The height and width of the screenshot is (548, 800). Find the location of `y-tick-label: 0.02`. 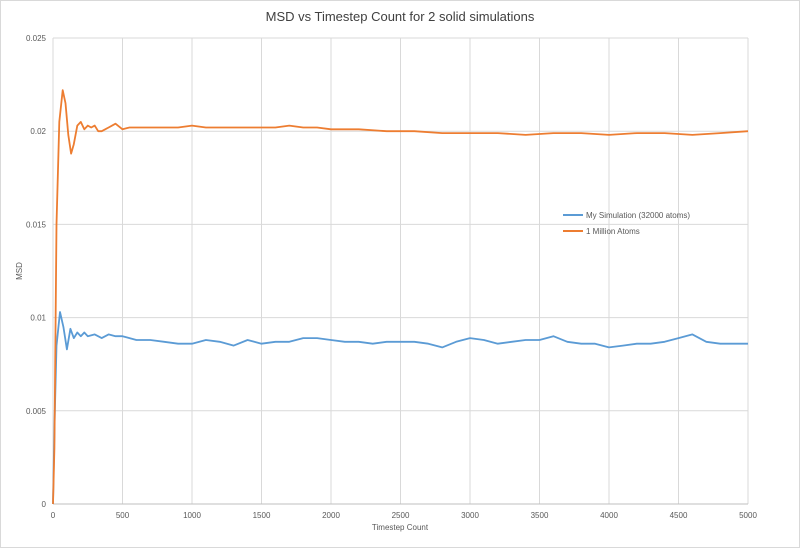

y-tick-label: 0.02 is located at coordinates (38, 131).